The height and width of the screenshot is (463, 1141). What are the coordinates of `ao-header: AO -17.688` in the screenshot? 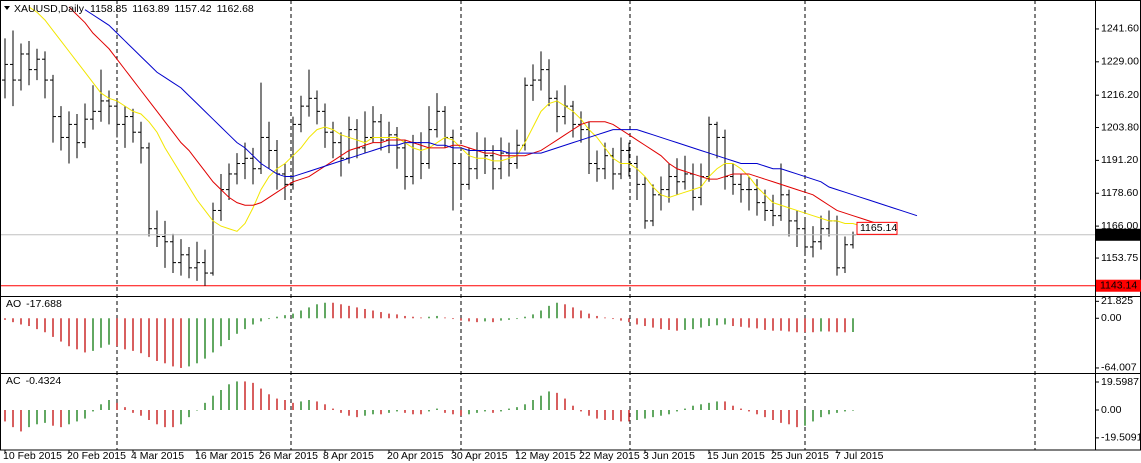 It's located at (34, 304).